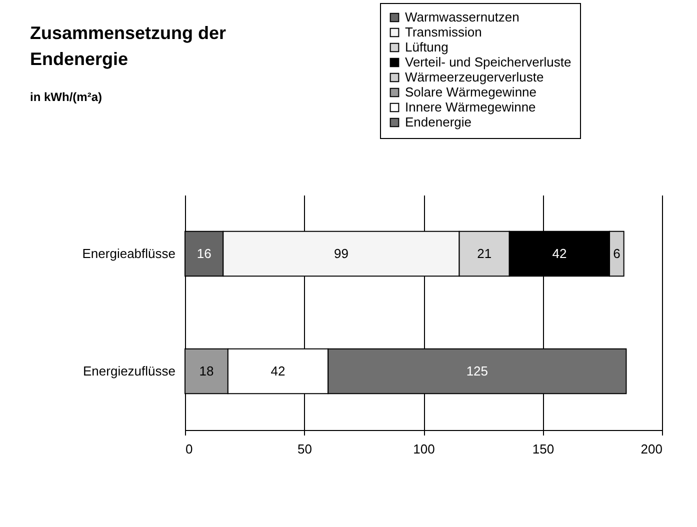 Image resolution: width=697 pixels, height=527 pixels. What do you see at coordinates (341, 253) in the screenshot?
I see `data-label: 99` at bounding box center [341, 253].